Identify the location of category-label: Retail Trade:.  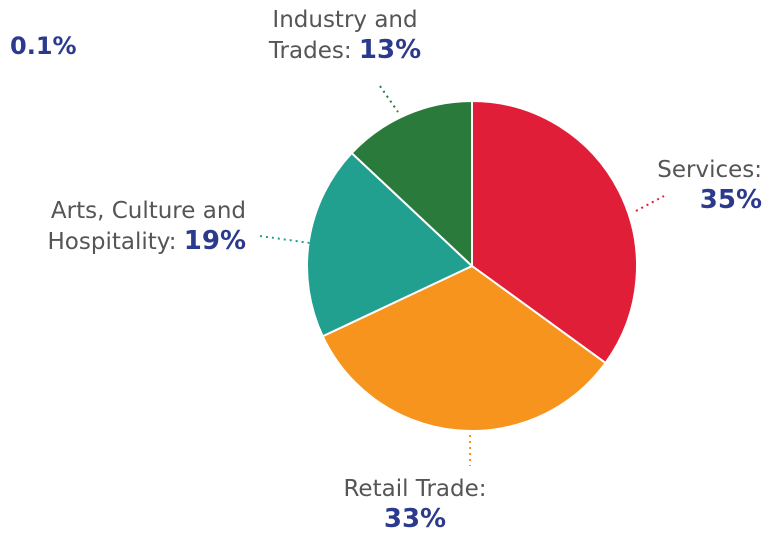
(415, 489).